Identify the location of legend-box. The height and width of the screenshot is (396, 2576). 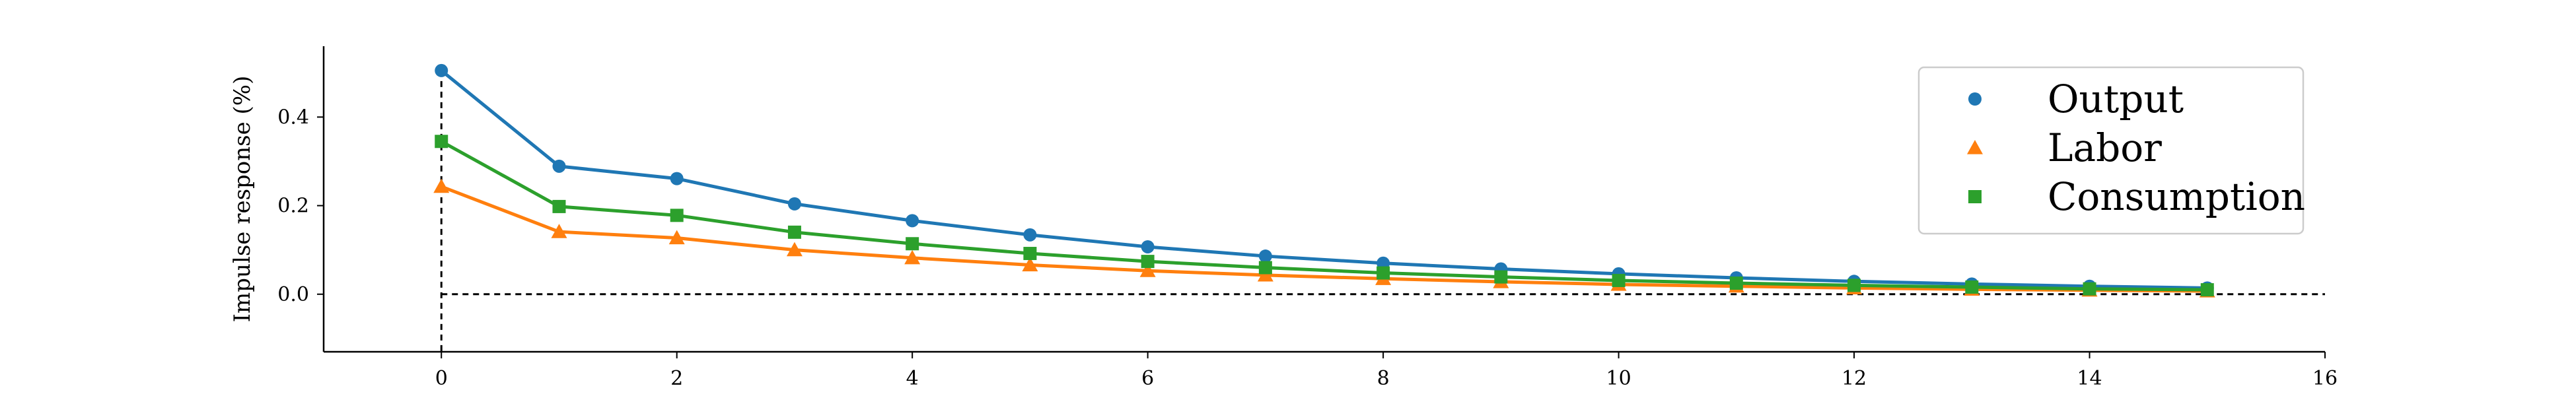
(2111, 150).